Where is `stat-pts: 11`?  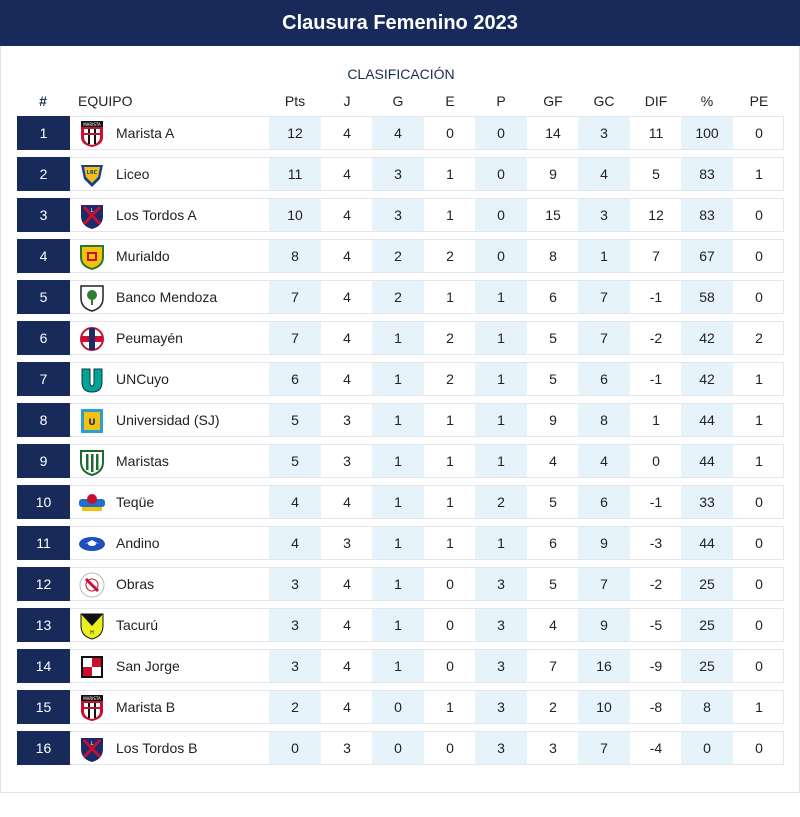 stat-pts: 11 is located at coordinates (295, 174).